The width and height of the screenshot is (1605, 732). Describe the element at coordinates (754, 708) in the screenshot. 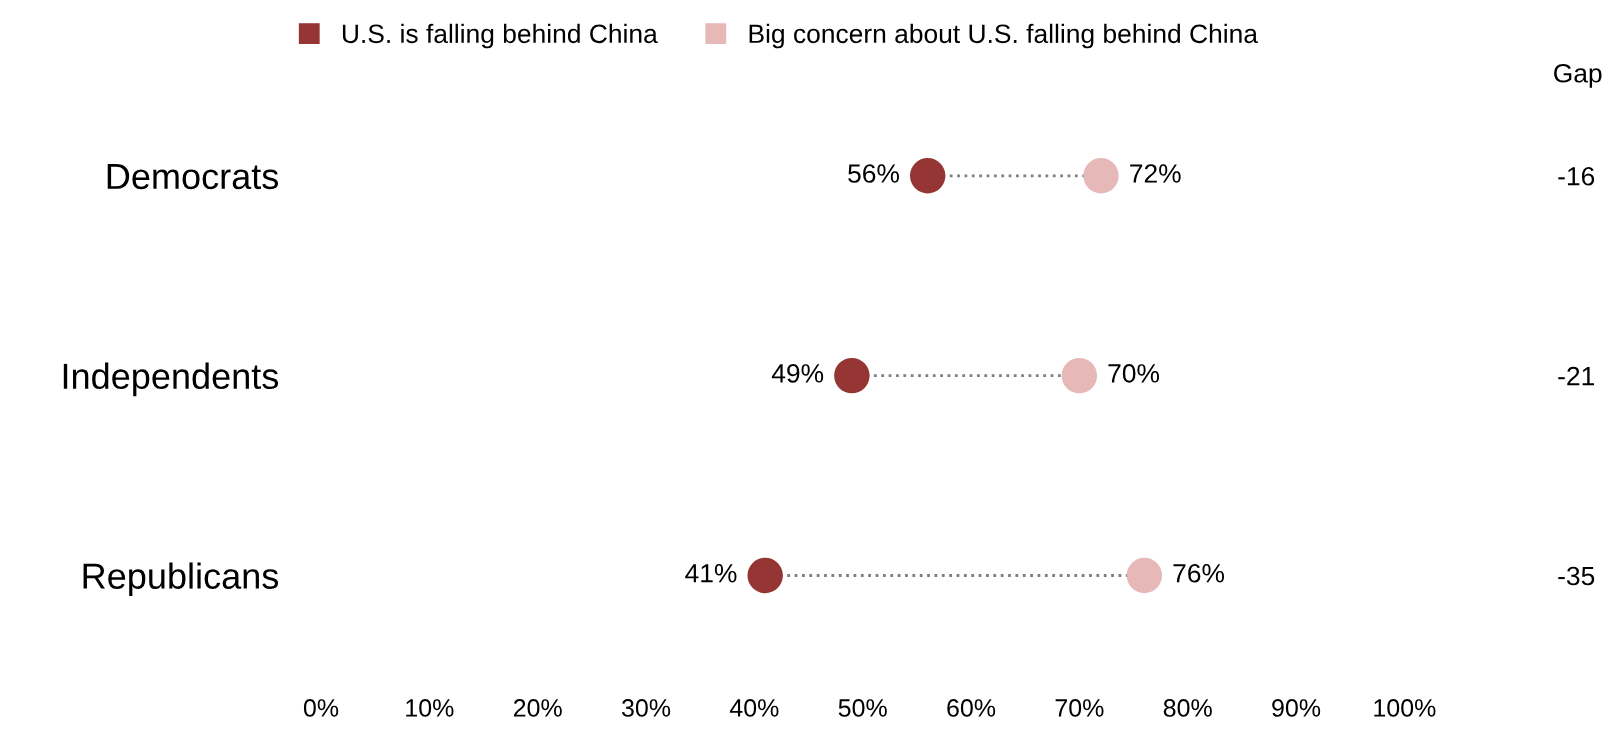

I see `x-tick-label: 40%` at that location.